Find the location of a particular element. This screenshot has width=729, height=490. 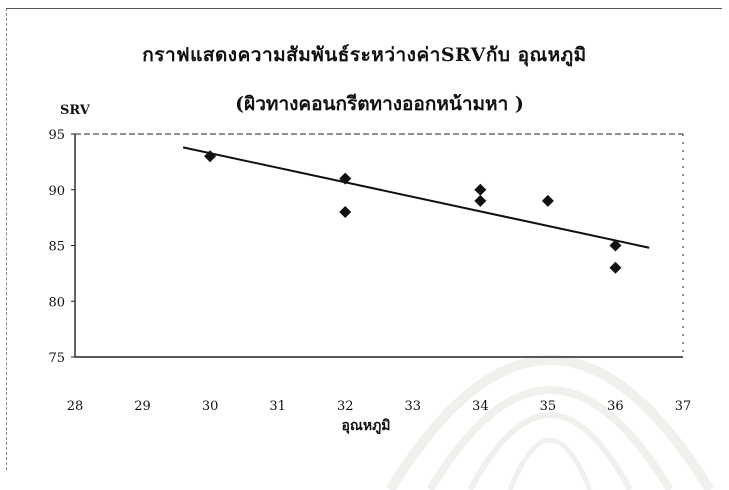

data-points is located at coordinates (413, 212).